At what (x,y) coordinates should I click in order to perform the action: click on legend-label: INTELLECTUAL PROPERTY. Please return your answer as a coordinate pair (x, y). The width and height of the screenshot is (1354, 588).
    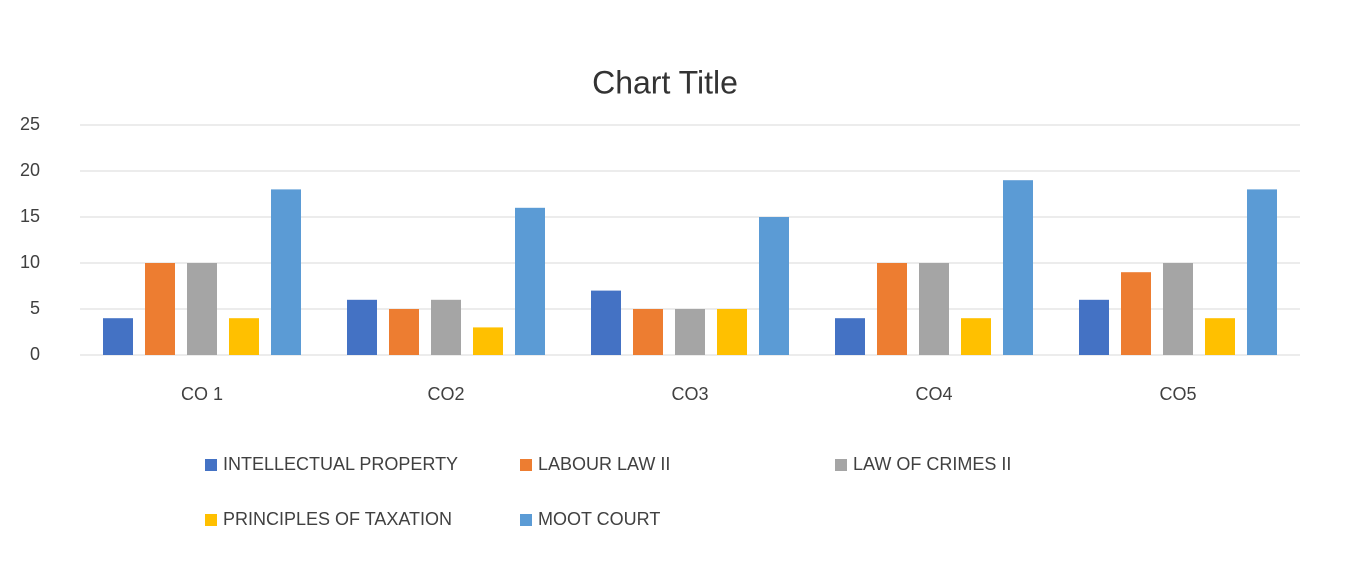
    Looking at the image, I should click on (340, 464).